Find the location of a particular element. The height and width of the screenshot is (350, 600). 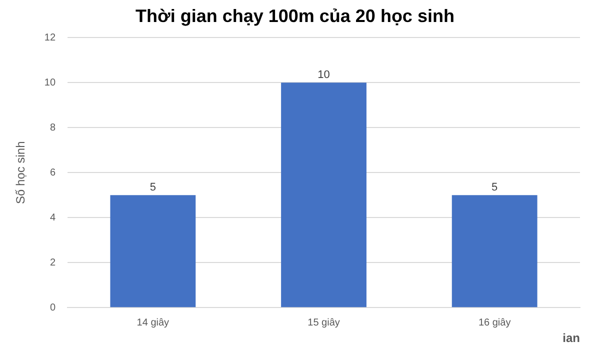

x-axis-title: ian is located at coordinates (571, 338).